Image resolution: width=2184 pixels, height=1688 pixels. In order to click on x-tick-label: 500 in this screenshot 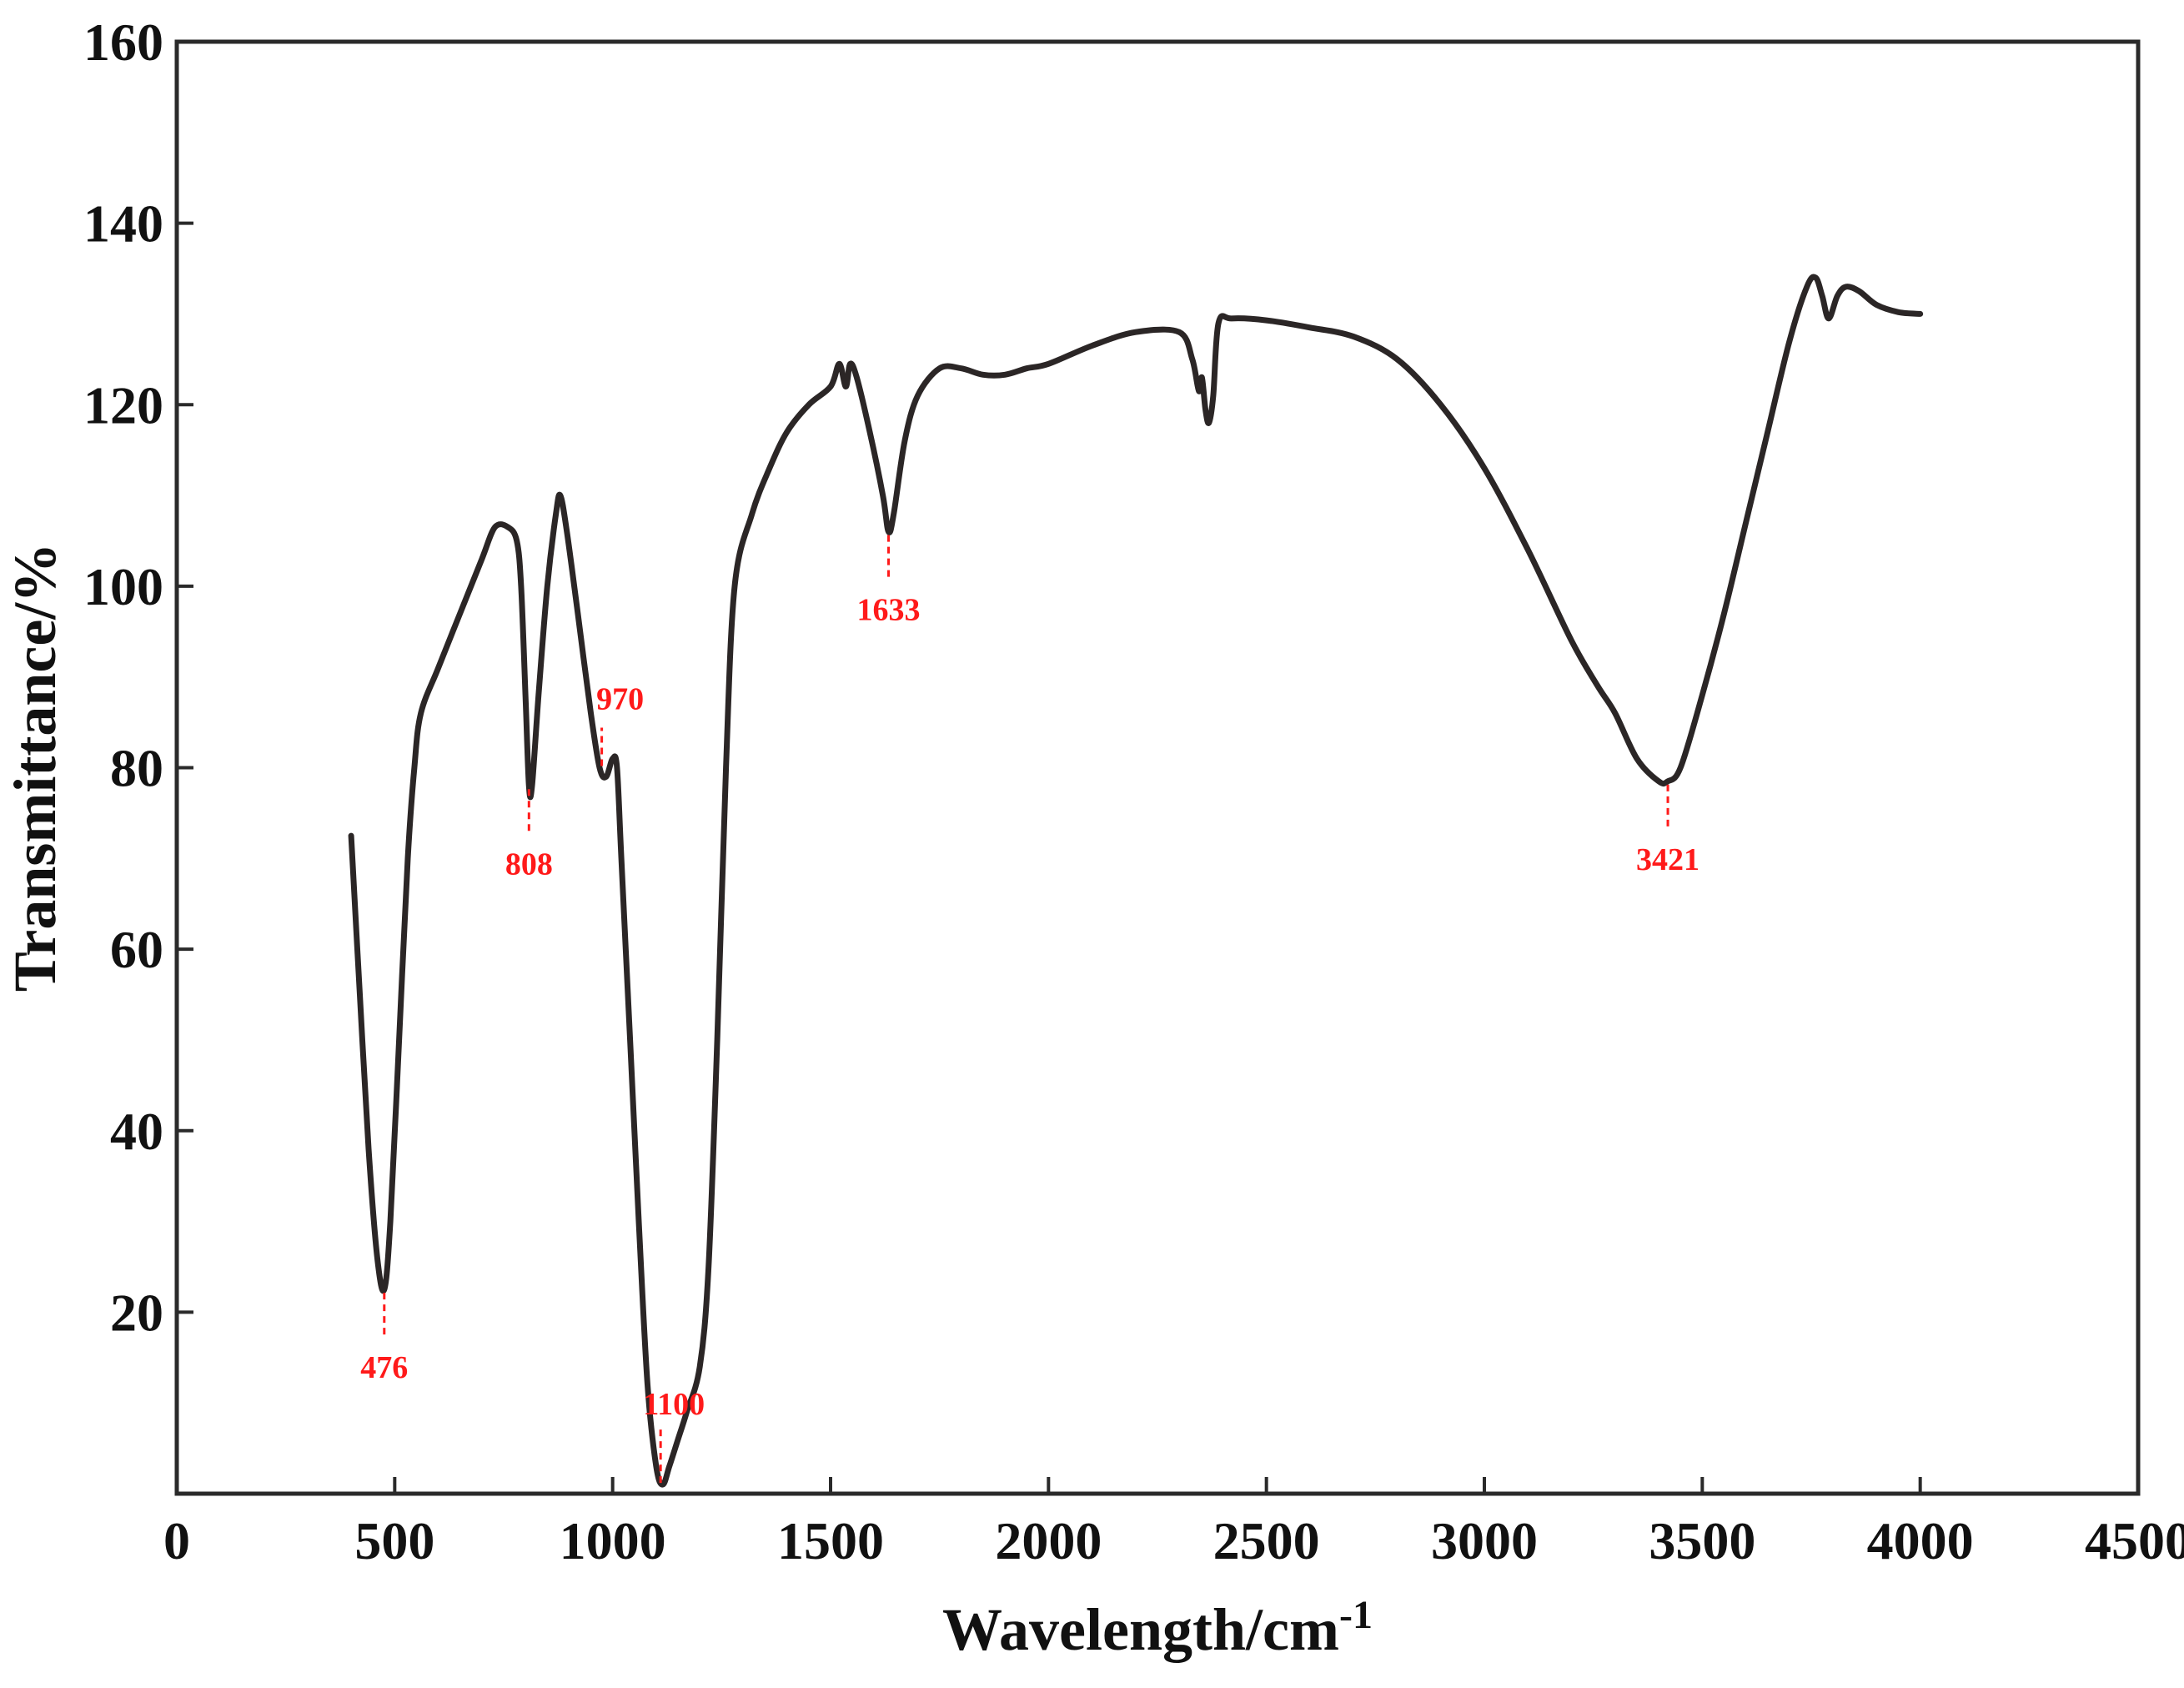, I will do `click(394, 1540)`.